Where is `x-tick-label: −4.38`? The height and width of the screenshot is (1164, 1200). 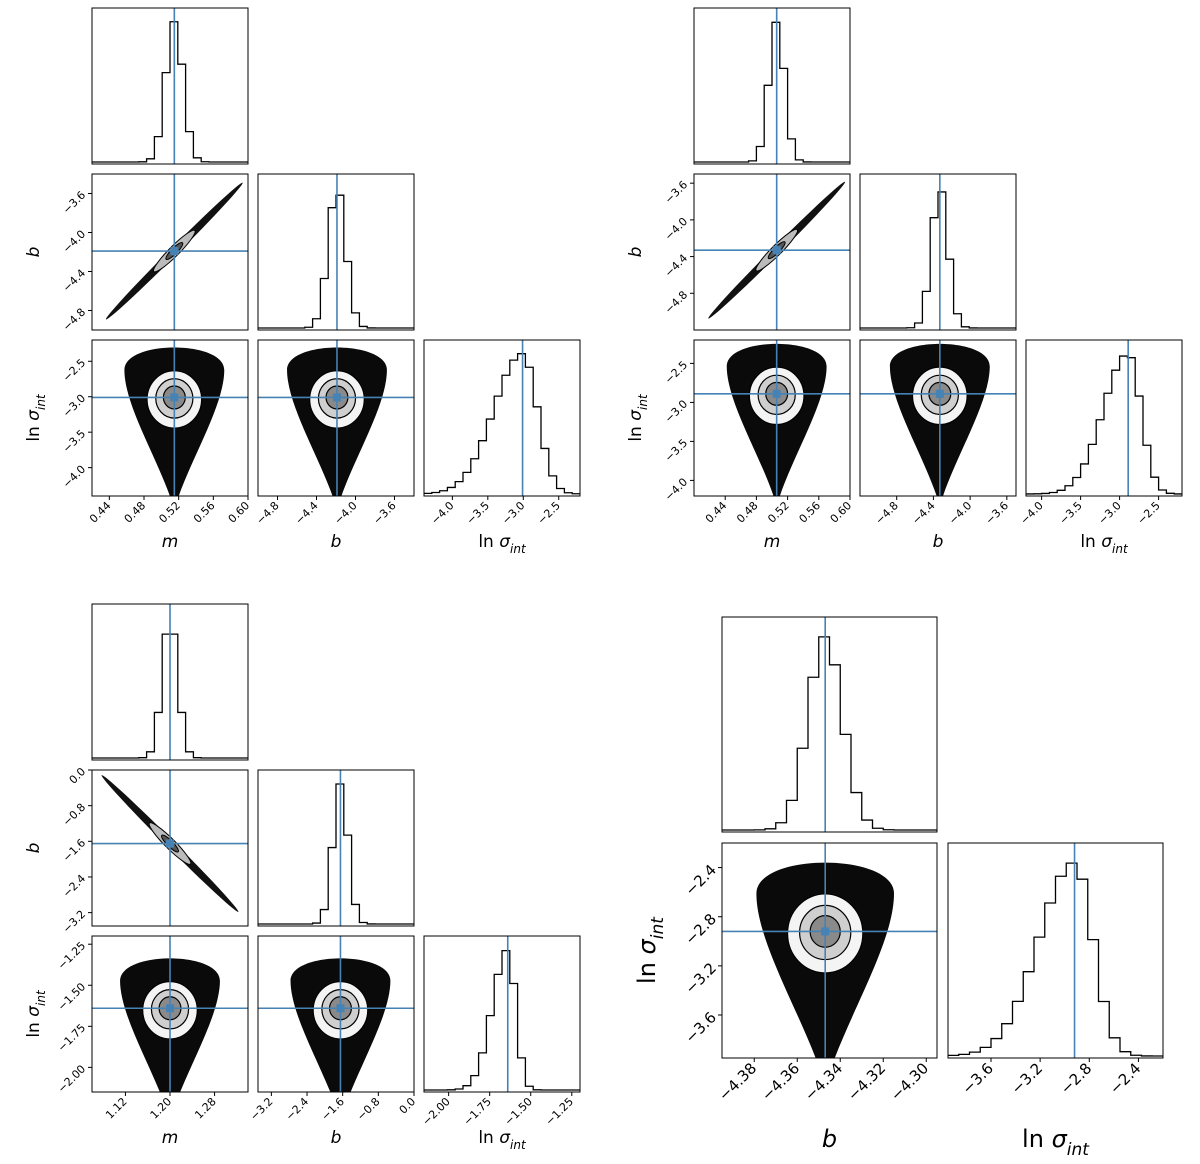
x-tick-label: −4.38 is located at coordinates (737, 1081).